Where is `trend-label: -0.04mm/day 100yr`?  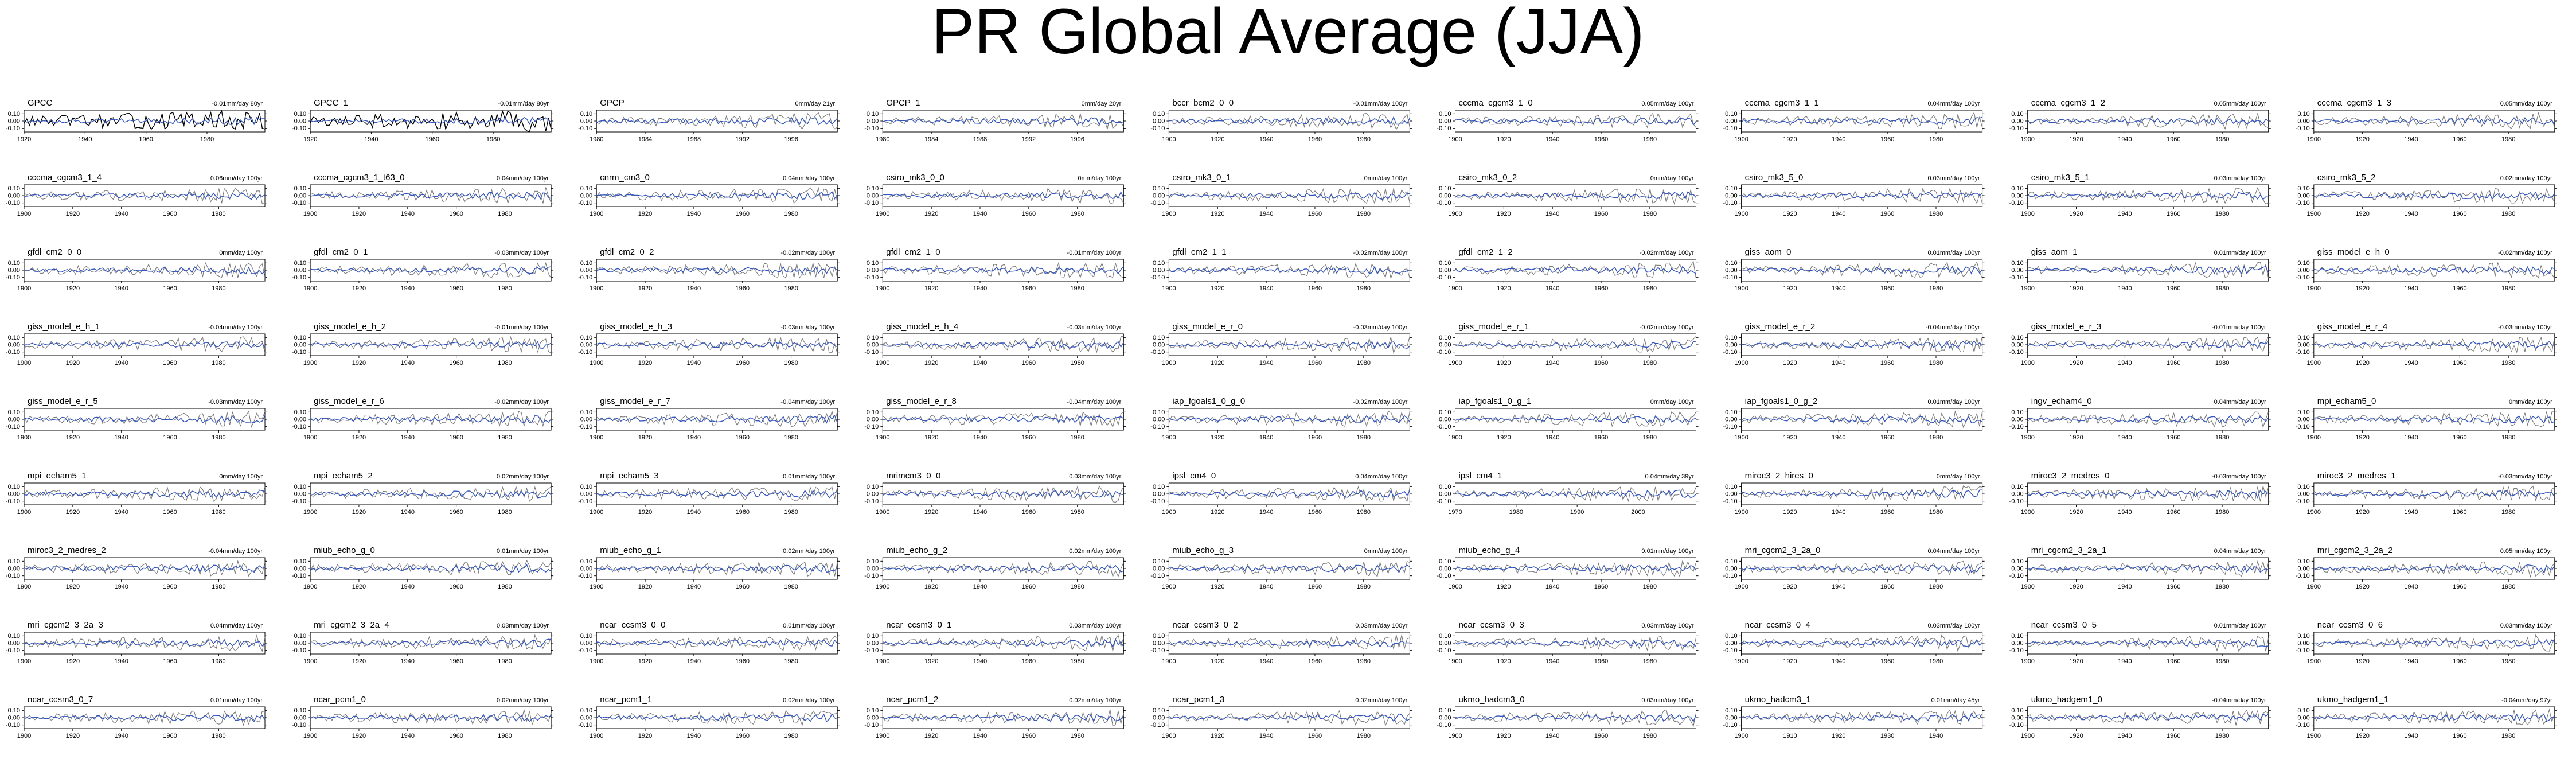 trend-label: -0.04mm/day 100yr is located at coordinates (236, 551).